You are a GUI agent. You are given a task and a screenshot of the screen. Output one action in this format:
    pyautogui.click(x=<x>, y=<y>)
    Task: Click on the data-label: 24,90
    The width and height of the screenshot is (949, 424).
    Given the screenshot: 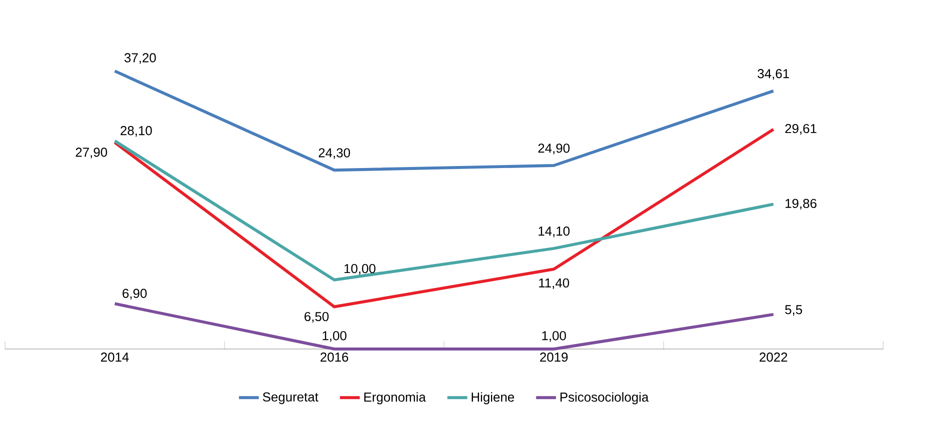 What is the action you would take?
    pyautogui.click(x=554, y=149)
    